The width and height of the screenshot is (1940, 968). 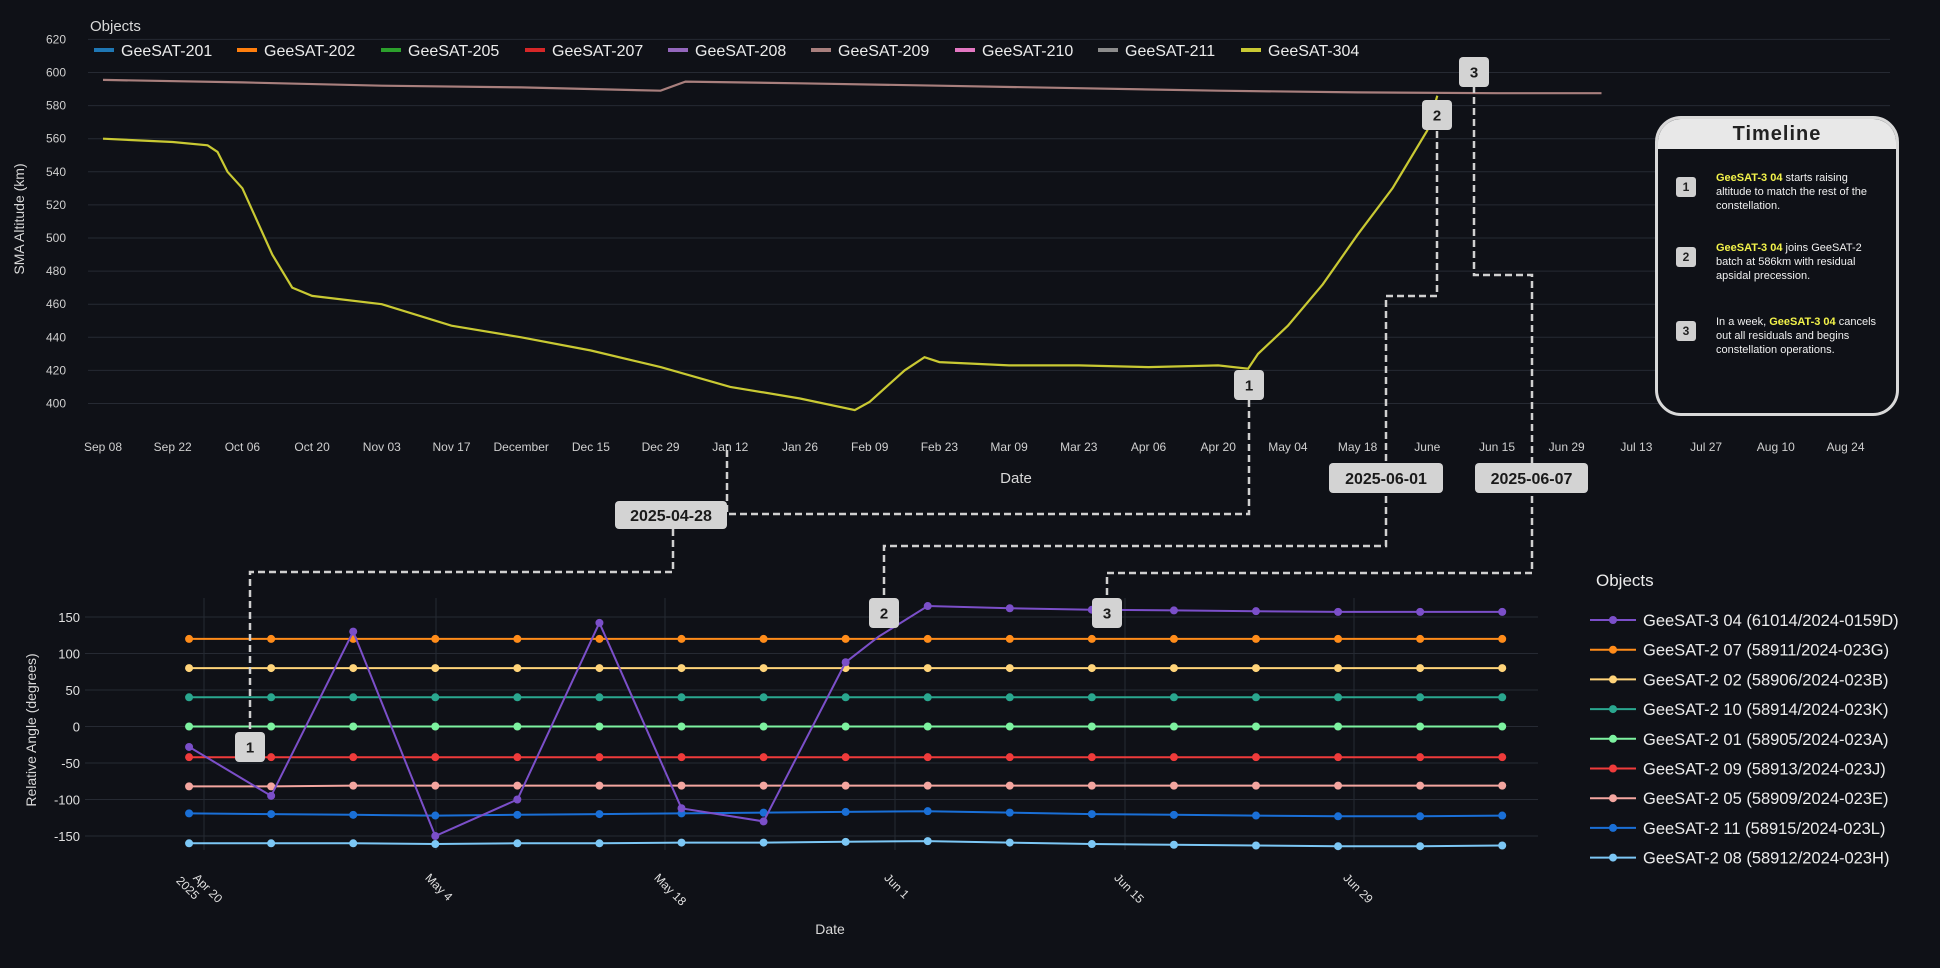 I want to click on bottom-ytick-label: -150, so click(x=67, y=836).